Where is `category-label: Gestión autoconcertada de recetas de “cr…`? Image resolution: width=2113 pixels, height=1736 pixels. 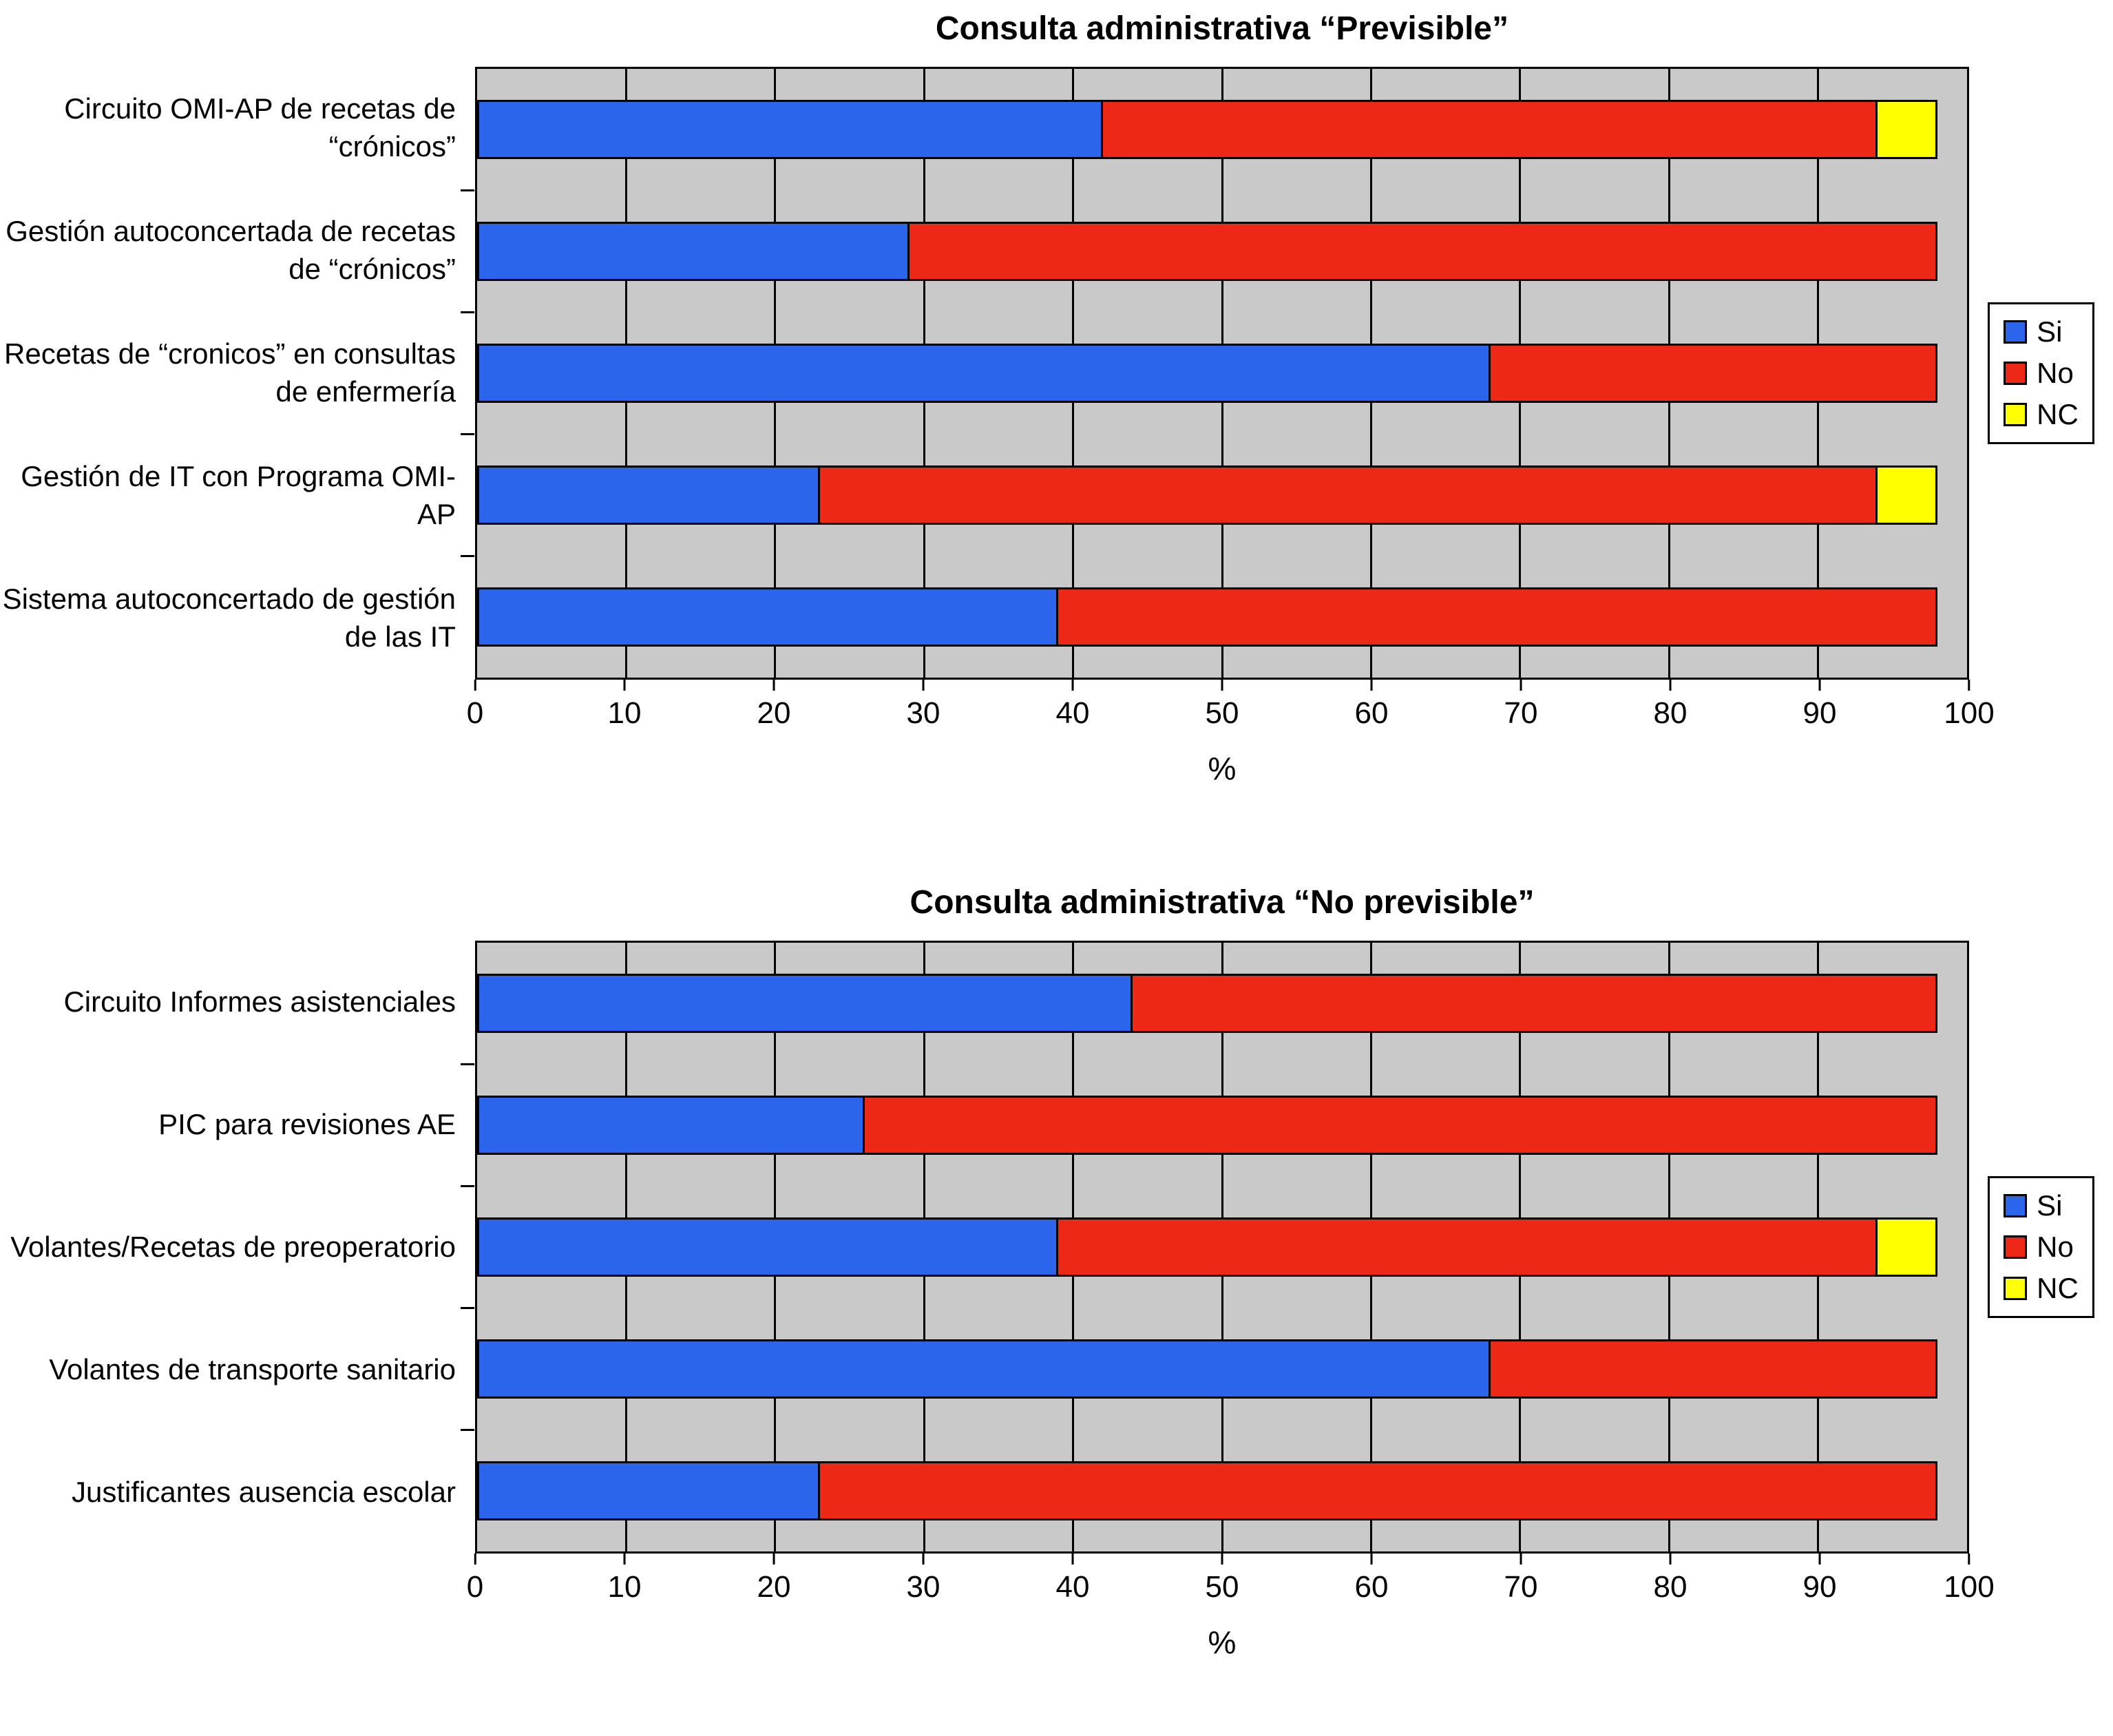
category-label: Gestión autoconcertada de recetas de “cr… is located at coordinates (231, 250).